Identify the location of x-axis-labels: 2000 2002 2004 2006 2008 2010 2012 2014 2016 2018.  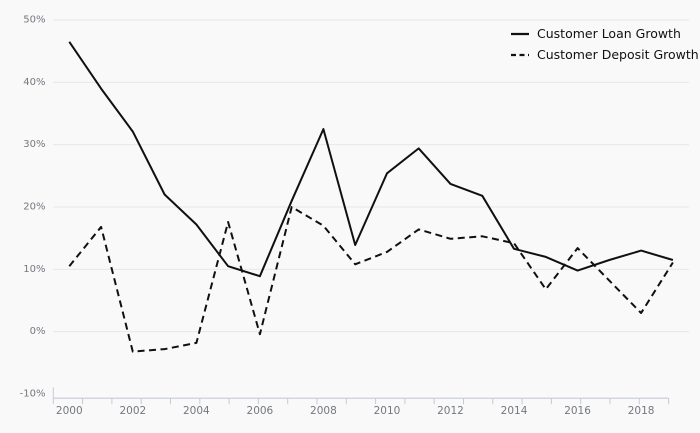
(355, 411).